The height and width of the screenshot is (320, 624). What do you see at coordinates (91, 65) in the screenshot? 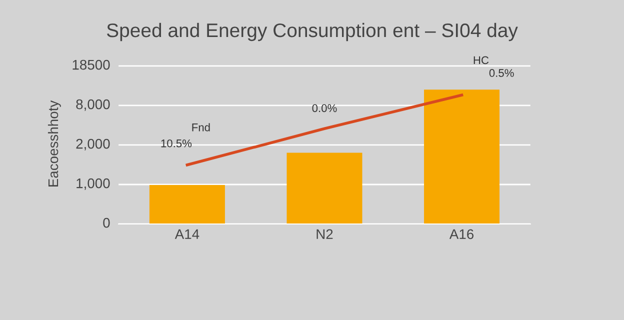
I see `text: 18500` at bounding box center [91, 65].